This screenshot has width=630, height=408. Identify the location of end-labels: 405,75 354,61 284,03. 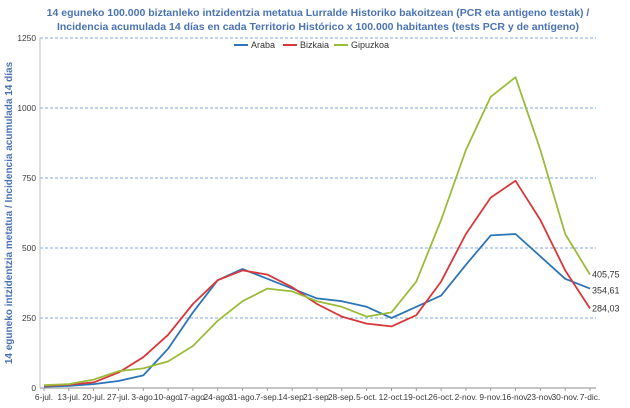
(606, 292).